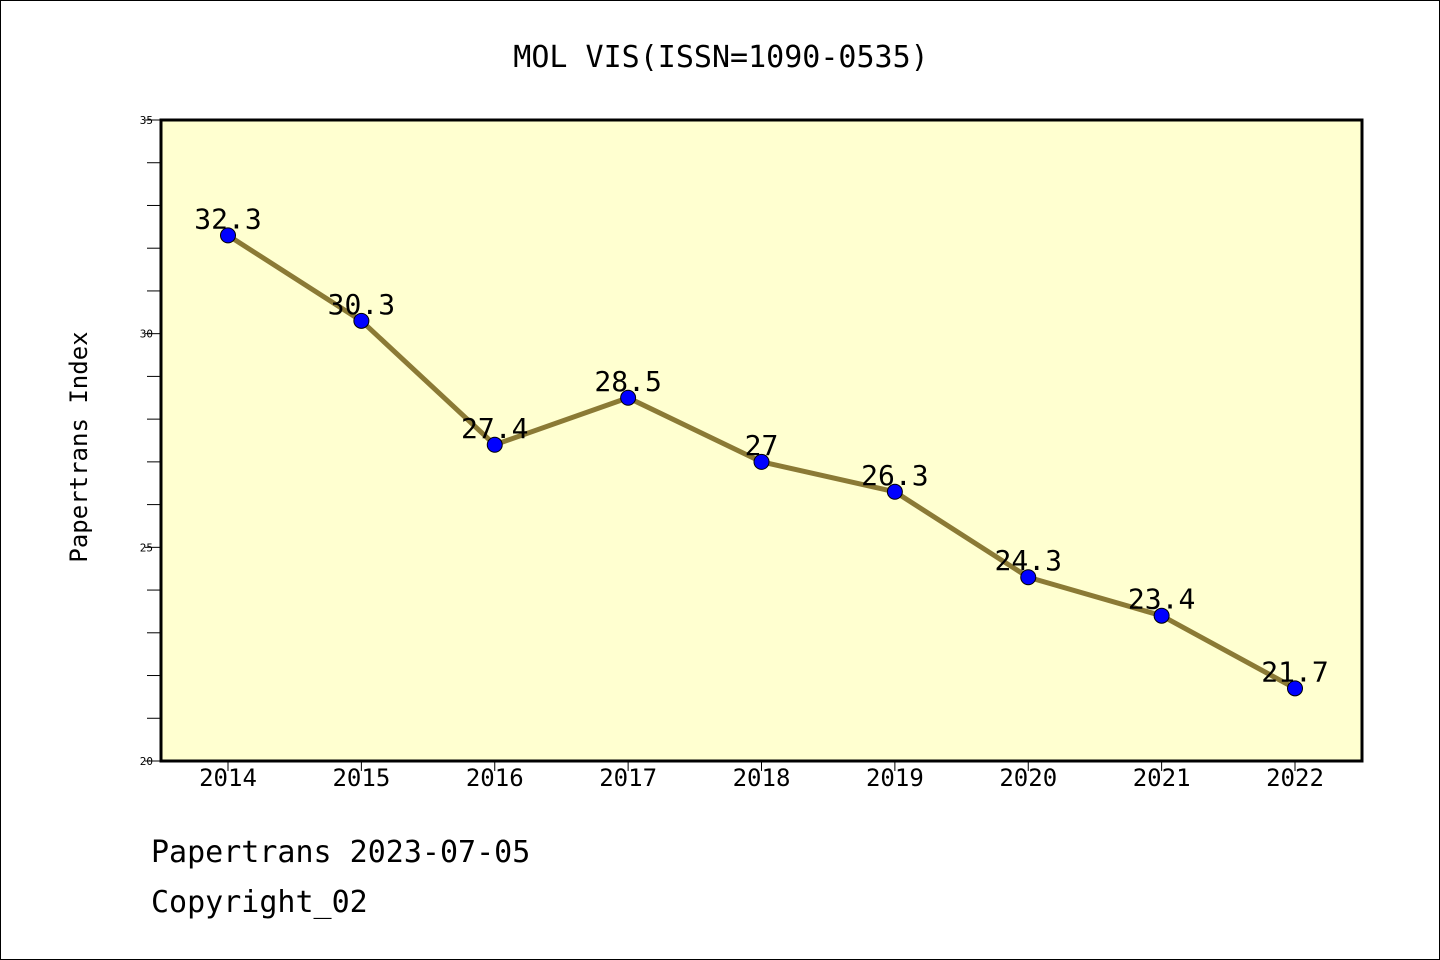 The width and height of the screenshot is (1440, 960). I want to click on data-label: 27.4, so click(494, 428).